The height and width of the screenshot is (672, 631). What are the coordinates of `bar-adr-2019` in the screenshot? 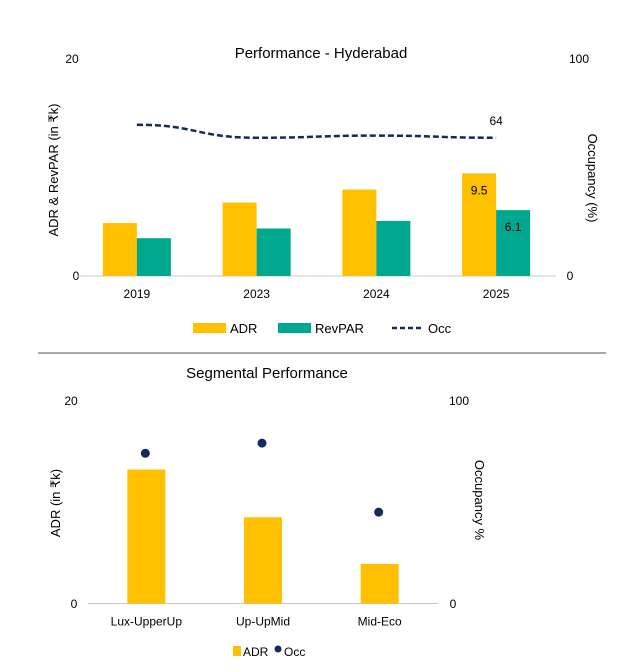 It's located at (119, 249).